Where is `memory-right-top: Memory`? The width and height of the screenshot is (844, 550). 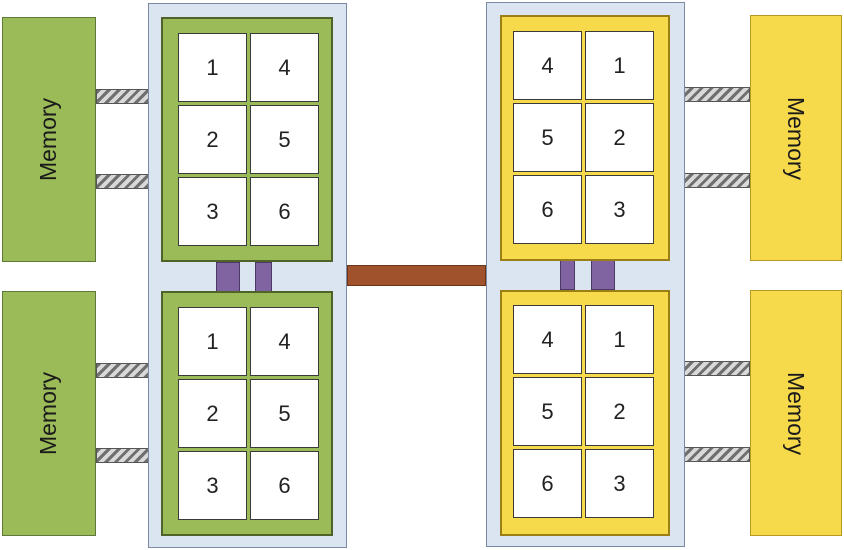
memory-right-top: Memory is located at coordinates (796, 138).